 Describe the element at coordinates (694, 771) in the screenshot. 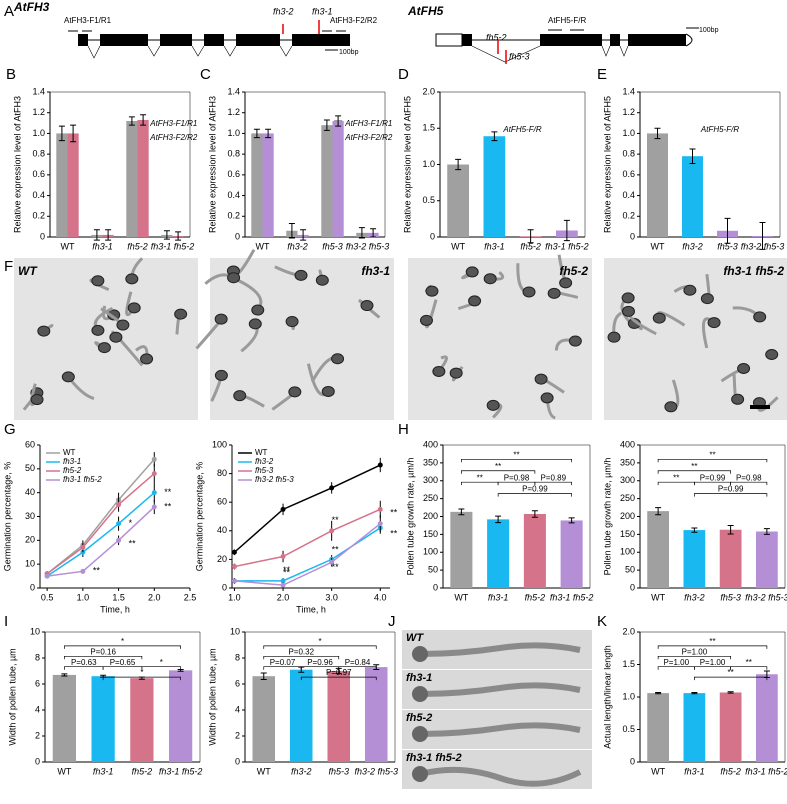

I see `x-tick-label: fh3-1` at that location.